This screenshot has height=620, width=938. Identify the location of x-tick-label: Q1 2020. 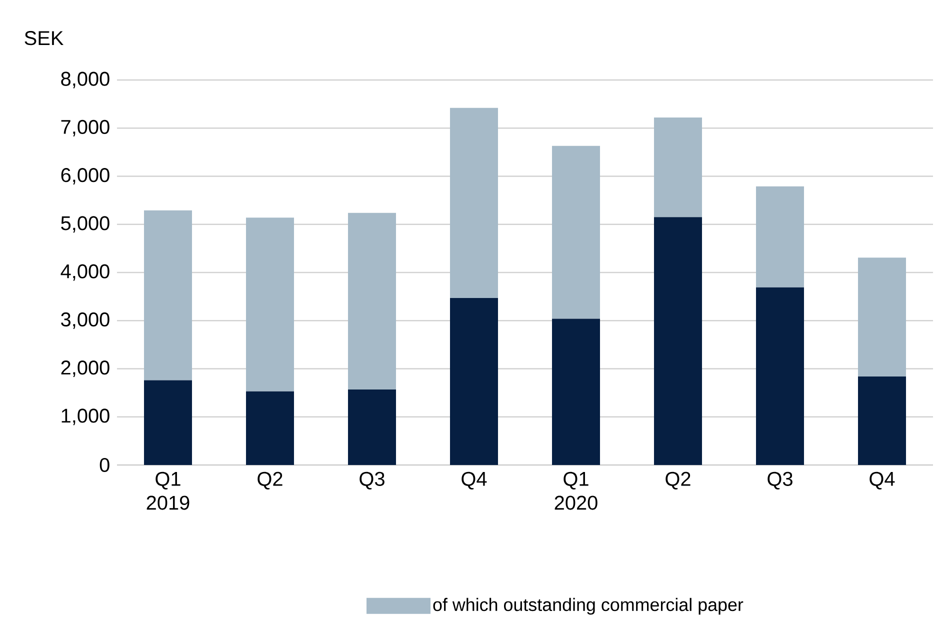
(576, 491).